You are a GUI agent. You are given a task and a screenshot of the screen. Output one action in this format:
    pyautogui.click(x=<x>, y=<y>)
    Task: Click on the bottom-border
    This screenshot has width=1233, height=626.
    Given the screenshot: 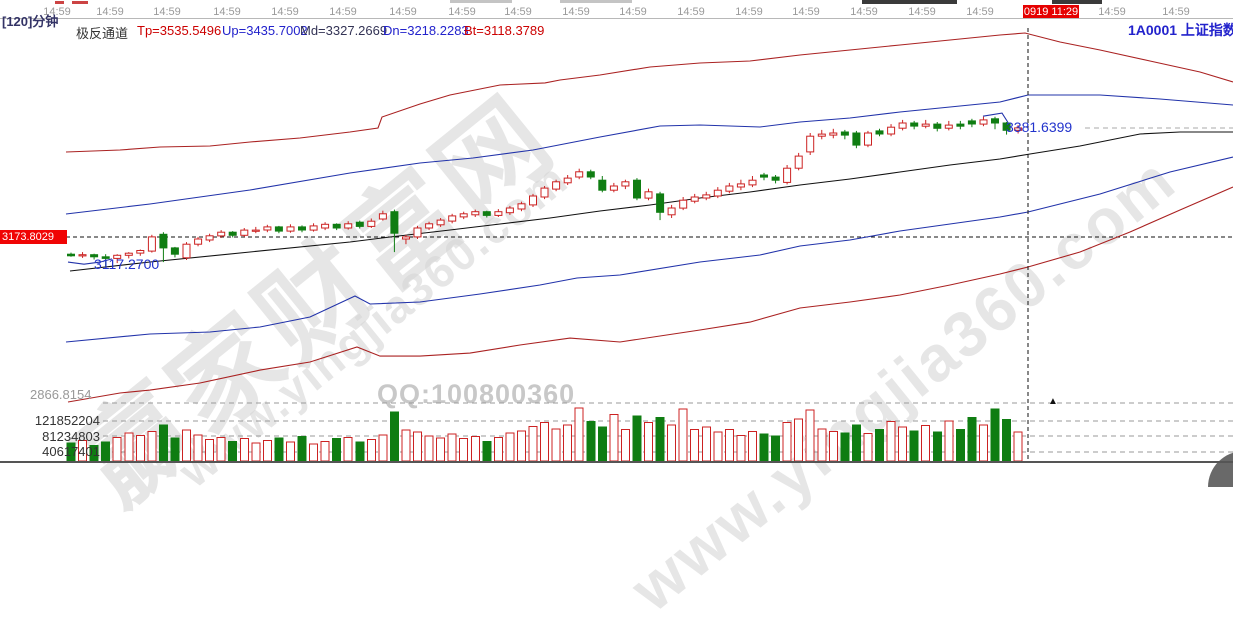 What is the action you would take?
    pyautogui.click(x=616, y=462)
    